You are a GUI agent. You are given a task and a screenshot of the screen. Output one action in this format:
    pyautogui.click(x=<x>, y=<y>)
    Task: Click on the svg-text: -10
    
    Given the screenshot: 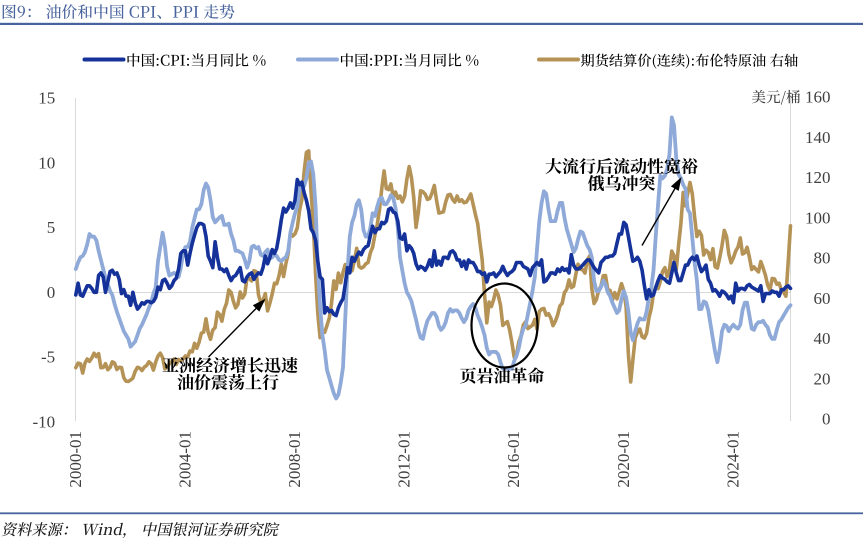 What is the action you would take?
    pyautogui.click(x=44, y=421)
    